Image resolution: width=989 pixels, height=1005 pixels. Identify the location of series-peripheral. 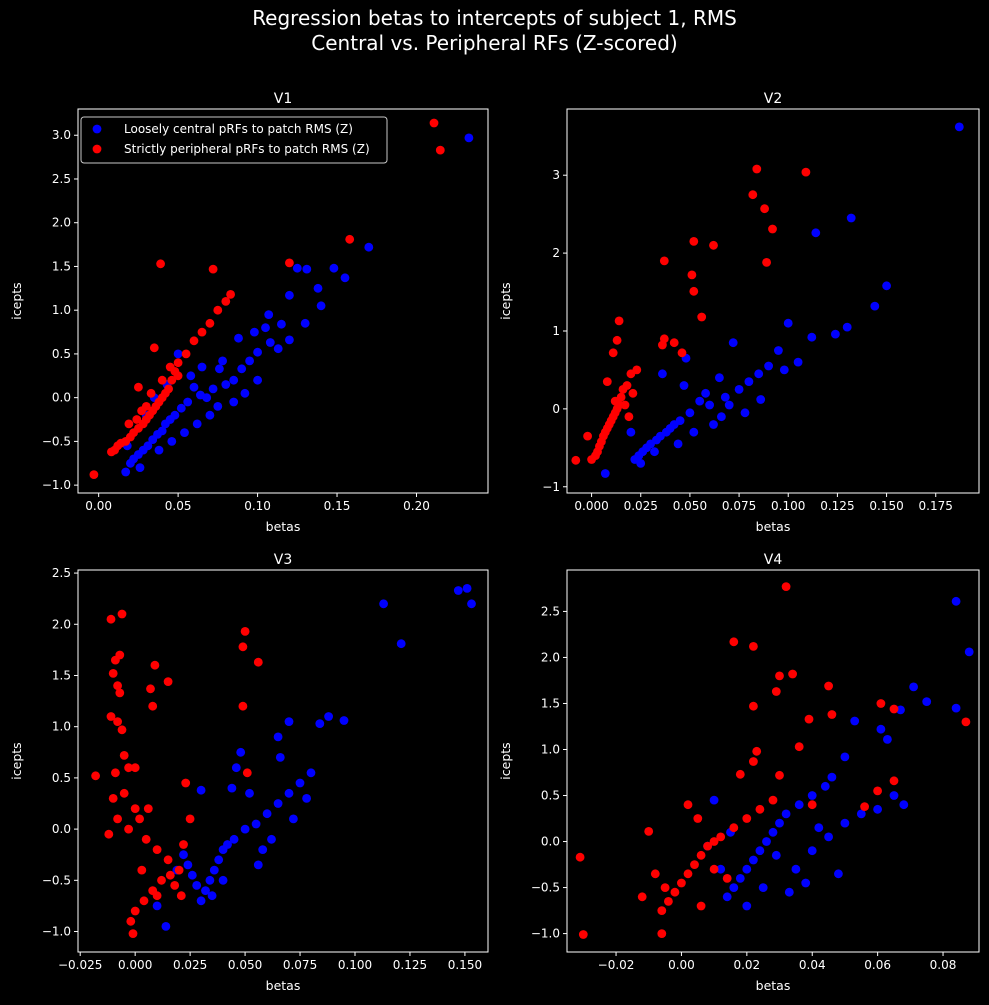
(267, 298).